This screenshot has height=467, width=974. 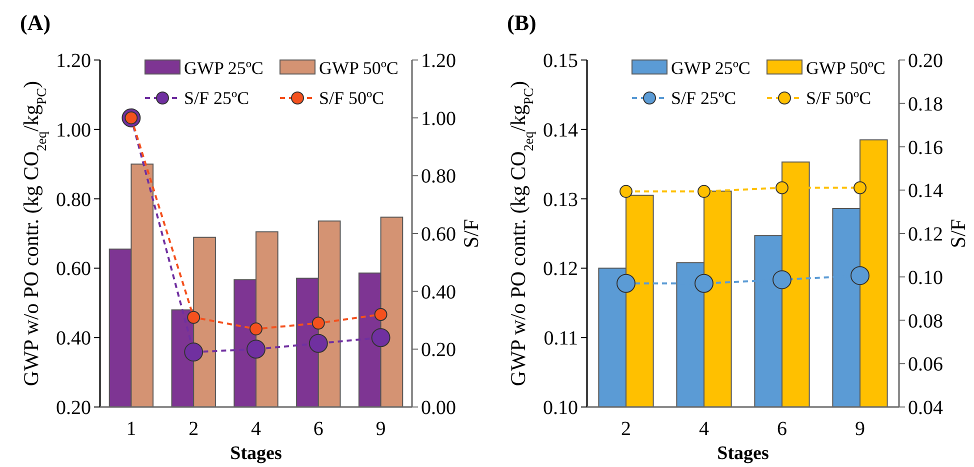 What do you see at coordinates (925, 277) in the screenshot?
I see `y2-tick-label: 0.10` at bounding box center [925, 277].